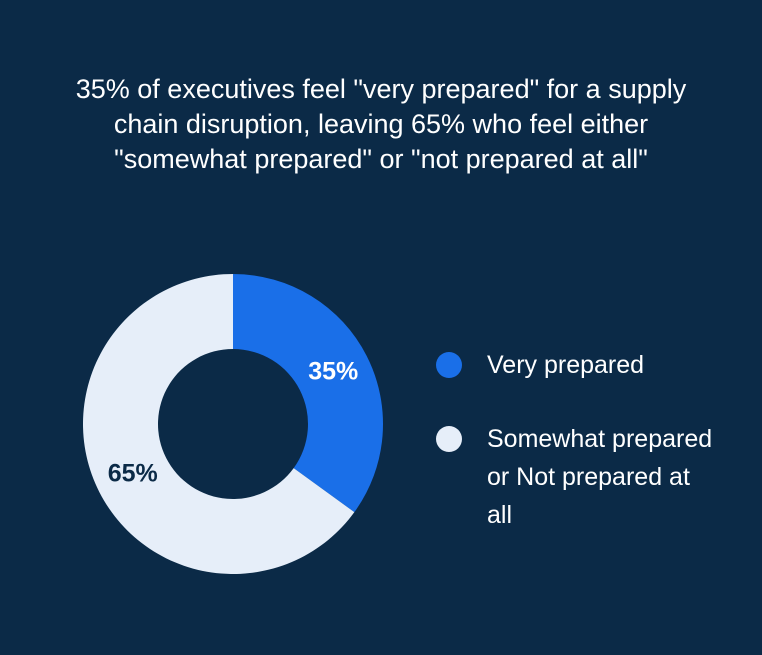 The width and height of the screenshot is (762, 655). Describe the element at coordinates (566, 365) in the screenshot. I see `legend-label: Very prepared` at that location.